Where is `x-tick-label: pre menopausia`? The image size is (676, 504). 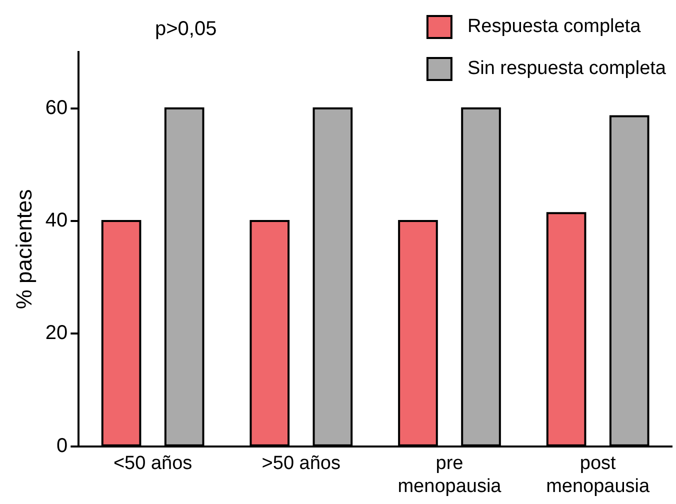 x-tick-label: pre menopausia is located at coordinates (450, 475).